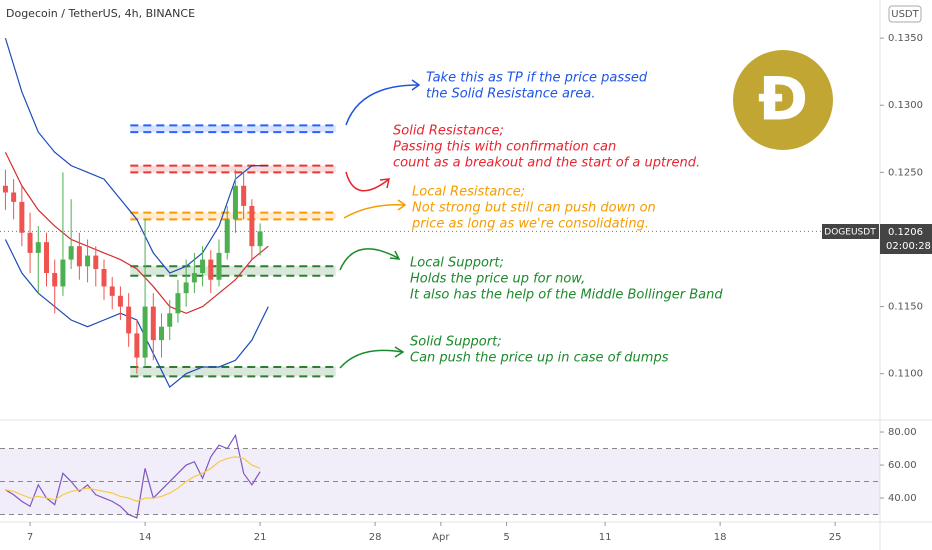  I want to click on y-tick-label: 0.1250, so click(905, 172).